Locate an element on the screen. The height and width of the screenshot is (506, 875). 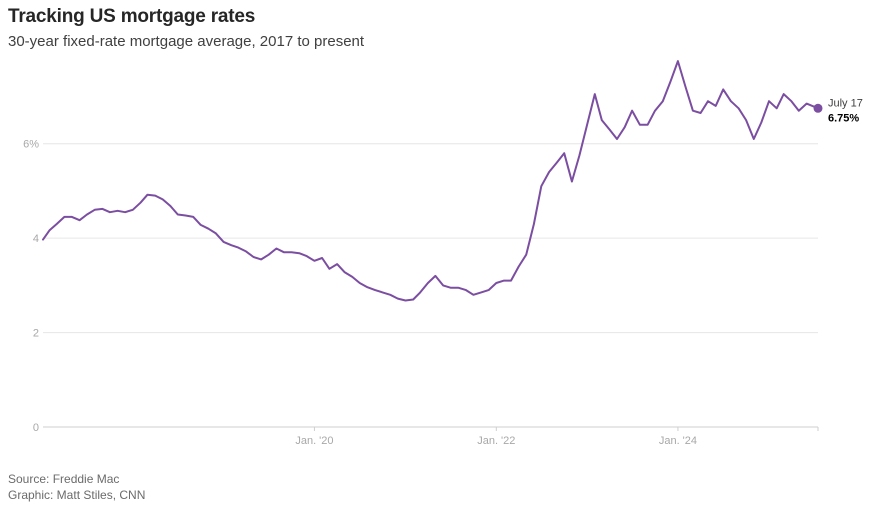
y-tick-label: 6% is located at coordinates (31, 145).